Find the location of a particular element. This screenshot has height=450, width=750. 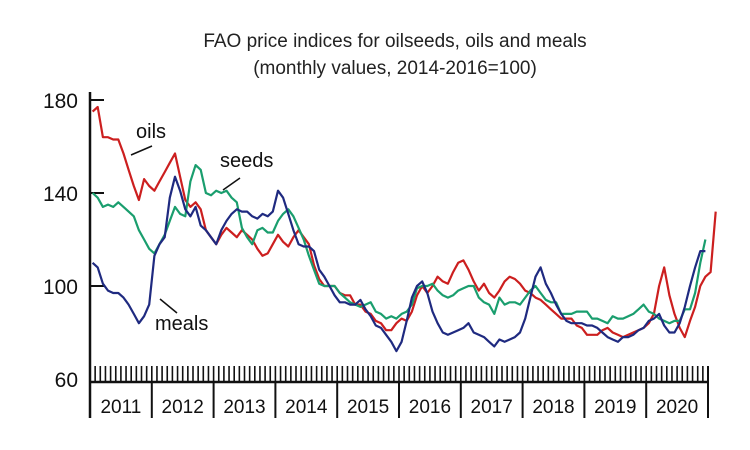

y-tick-label: 180 is located at coordinates (60, 101).